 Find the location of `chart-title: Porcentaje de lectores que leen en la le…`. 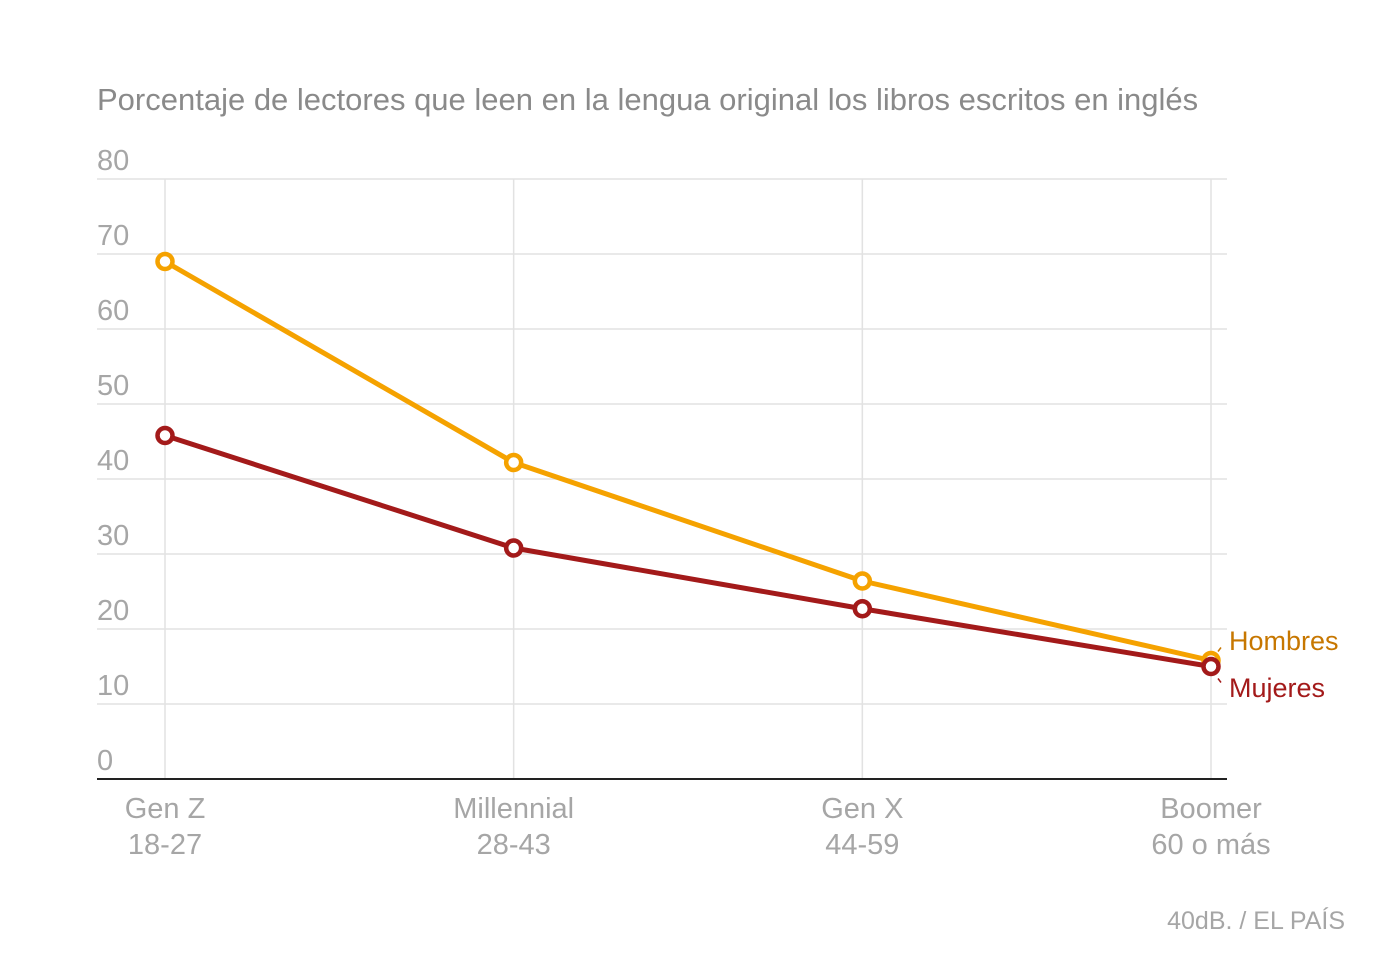

chart-title: Porcentaje de lectores que leen en la le… is located at coordinates (647, 99).